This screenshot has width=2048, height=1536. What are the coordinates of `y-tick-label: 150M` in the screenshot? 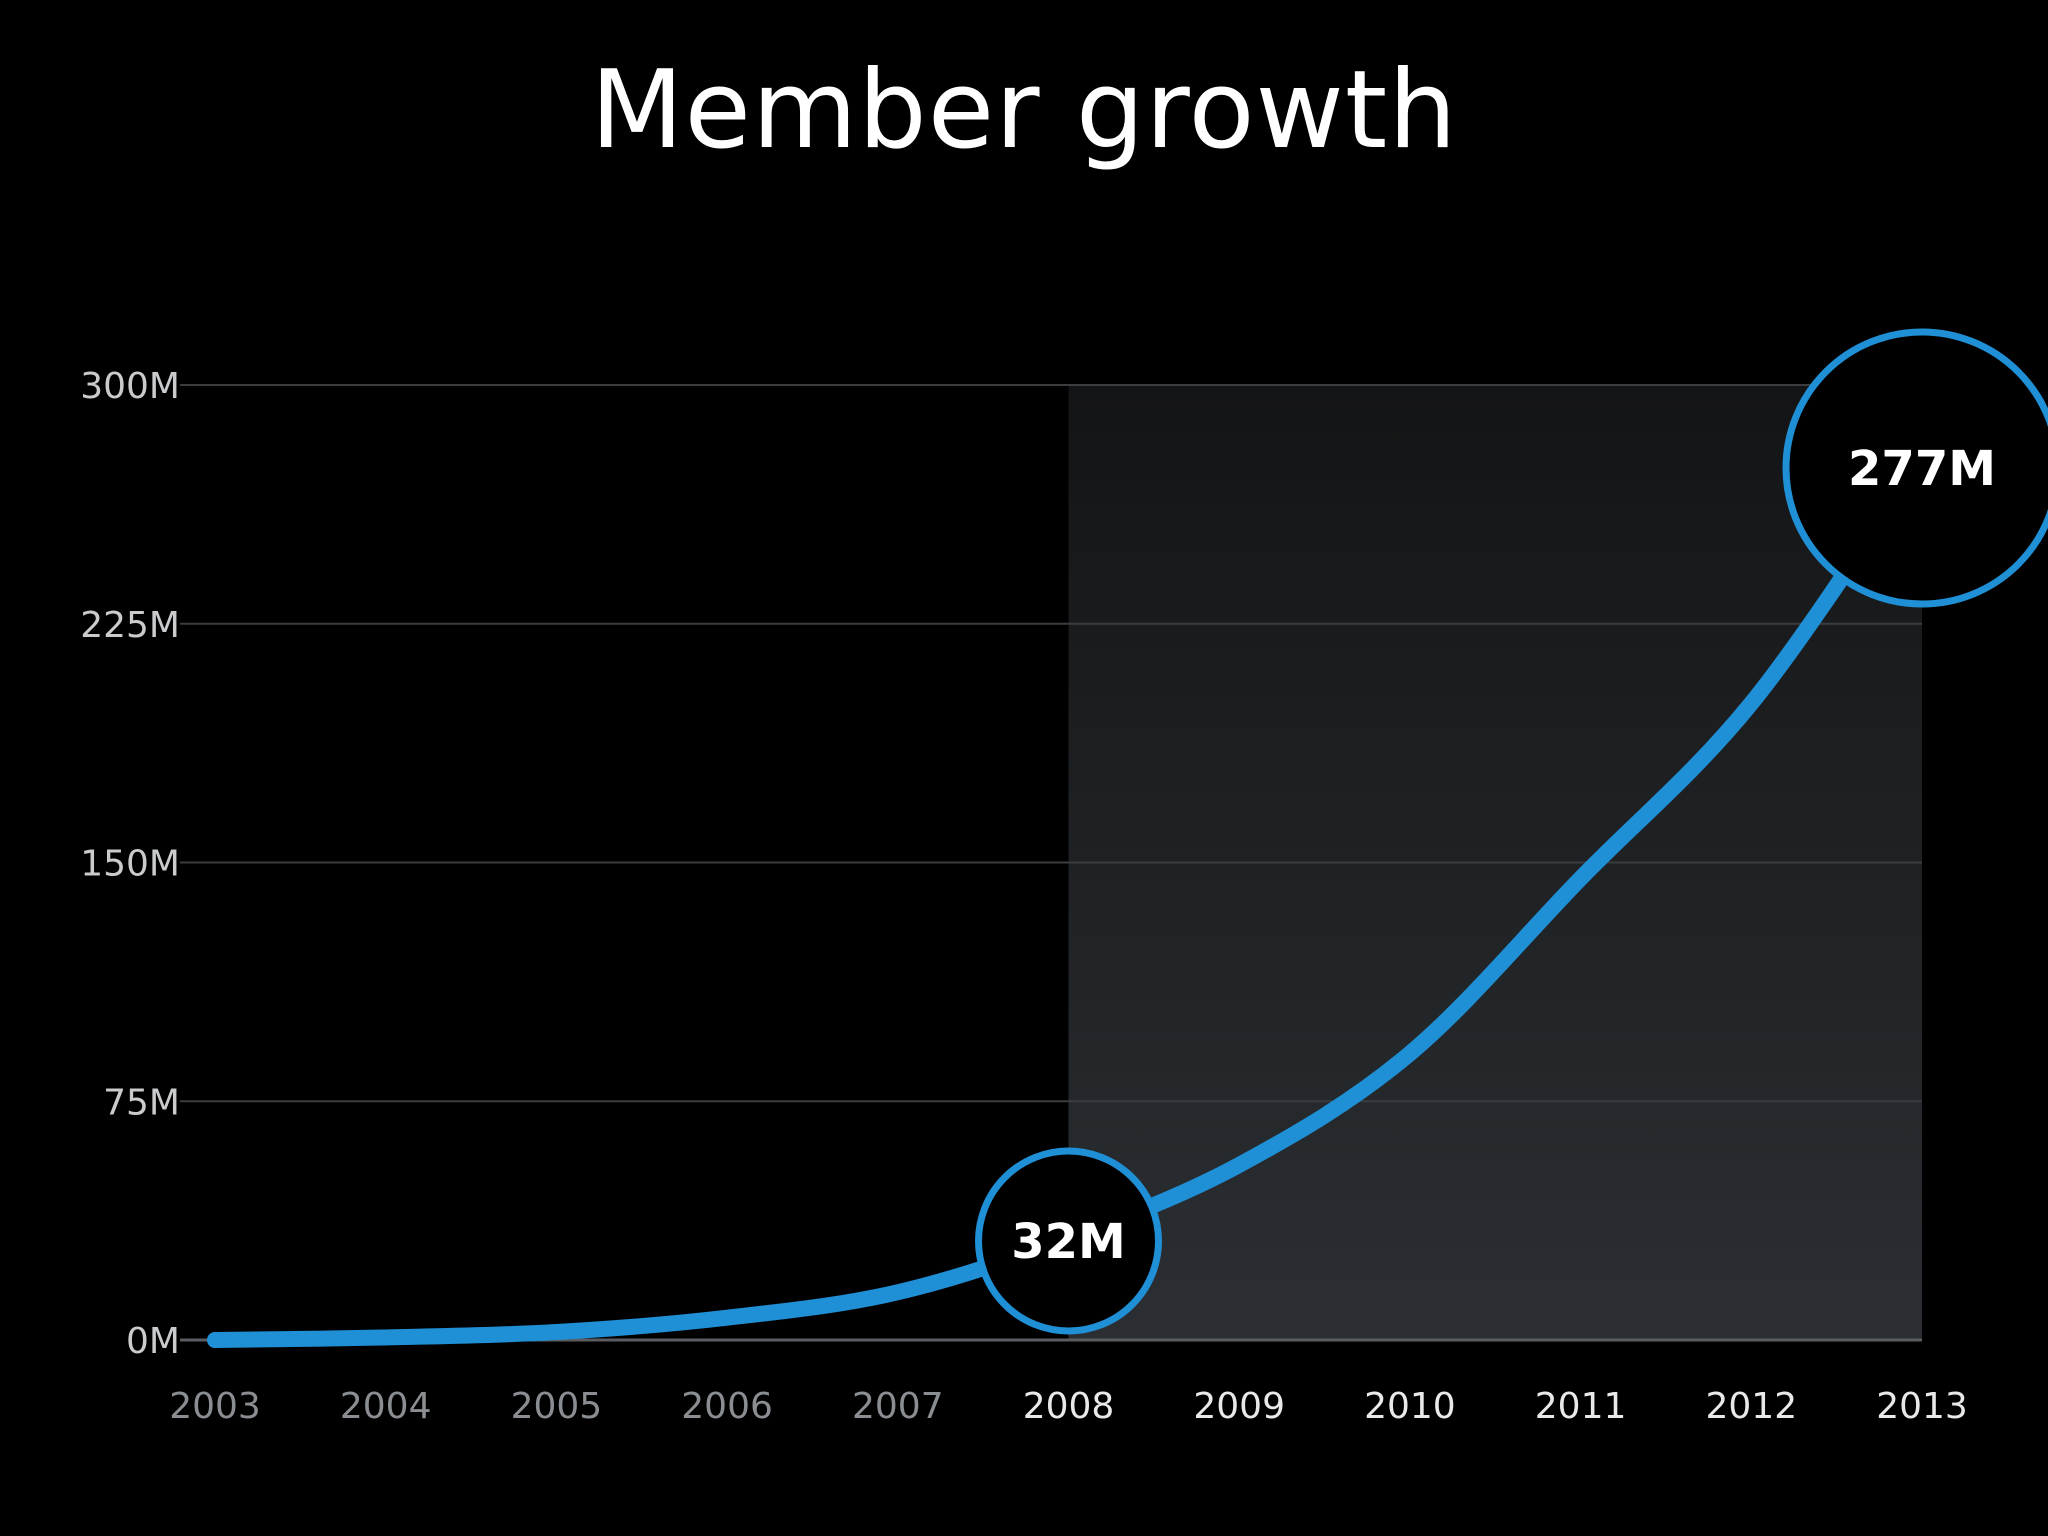 It's located at (130, 864).